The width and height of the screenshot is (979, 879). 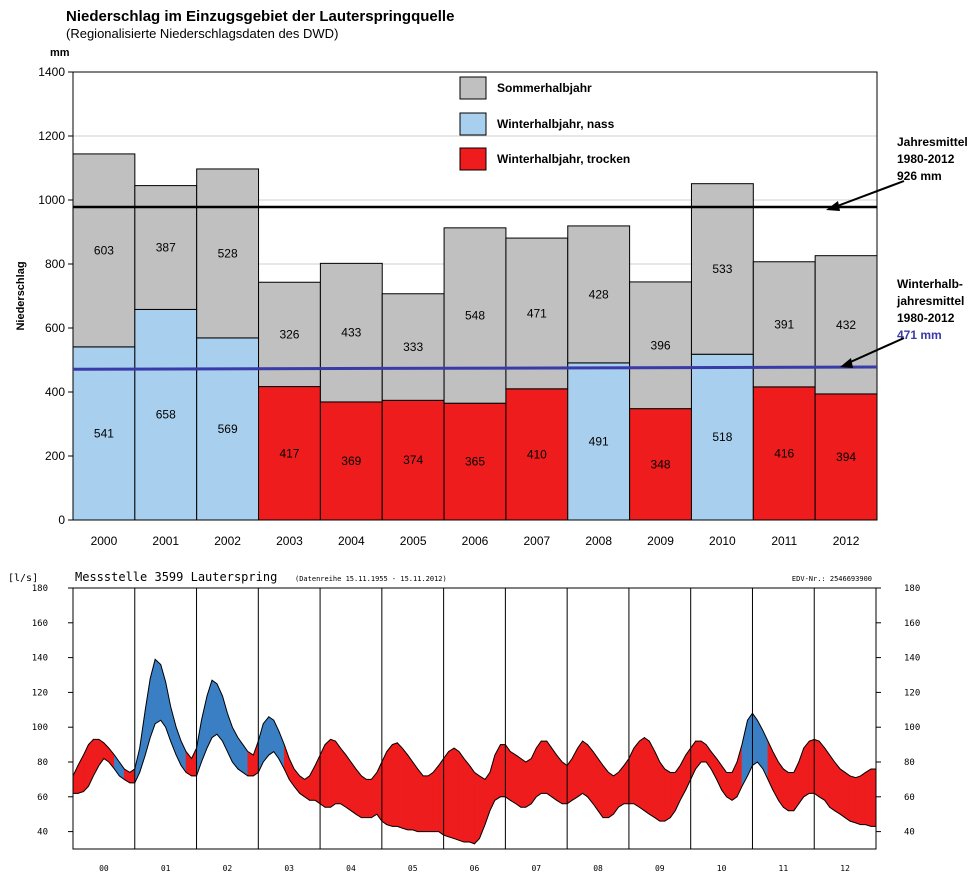 I want to click on flow-y-tick-label: 100, so click(x=40, y=728).